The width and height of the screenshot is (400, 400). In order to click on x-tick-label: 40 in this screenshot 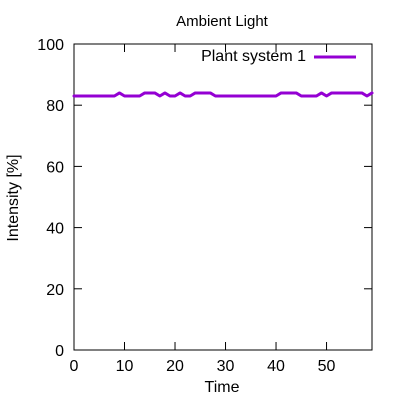, I will do `click(276, 366)`.